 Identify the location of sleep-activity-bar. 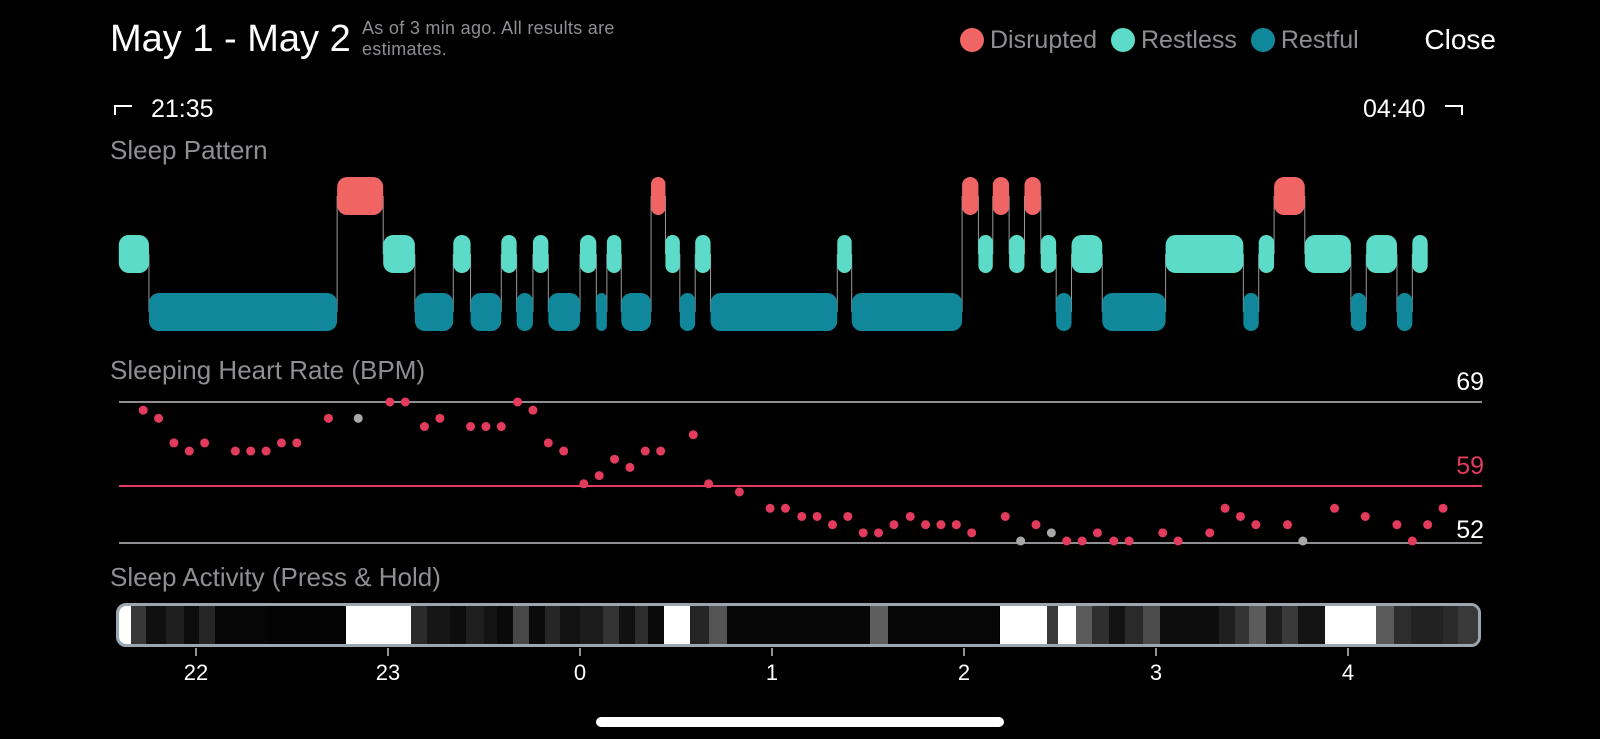
(798, 625).